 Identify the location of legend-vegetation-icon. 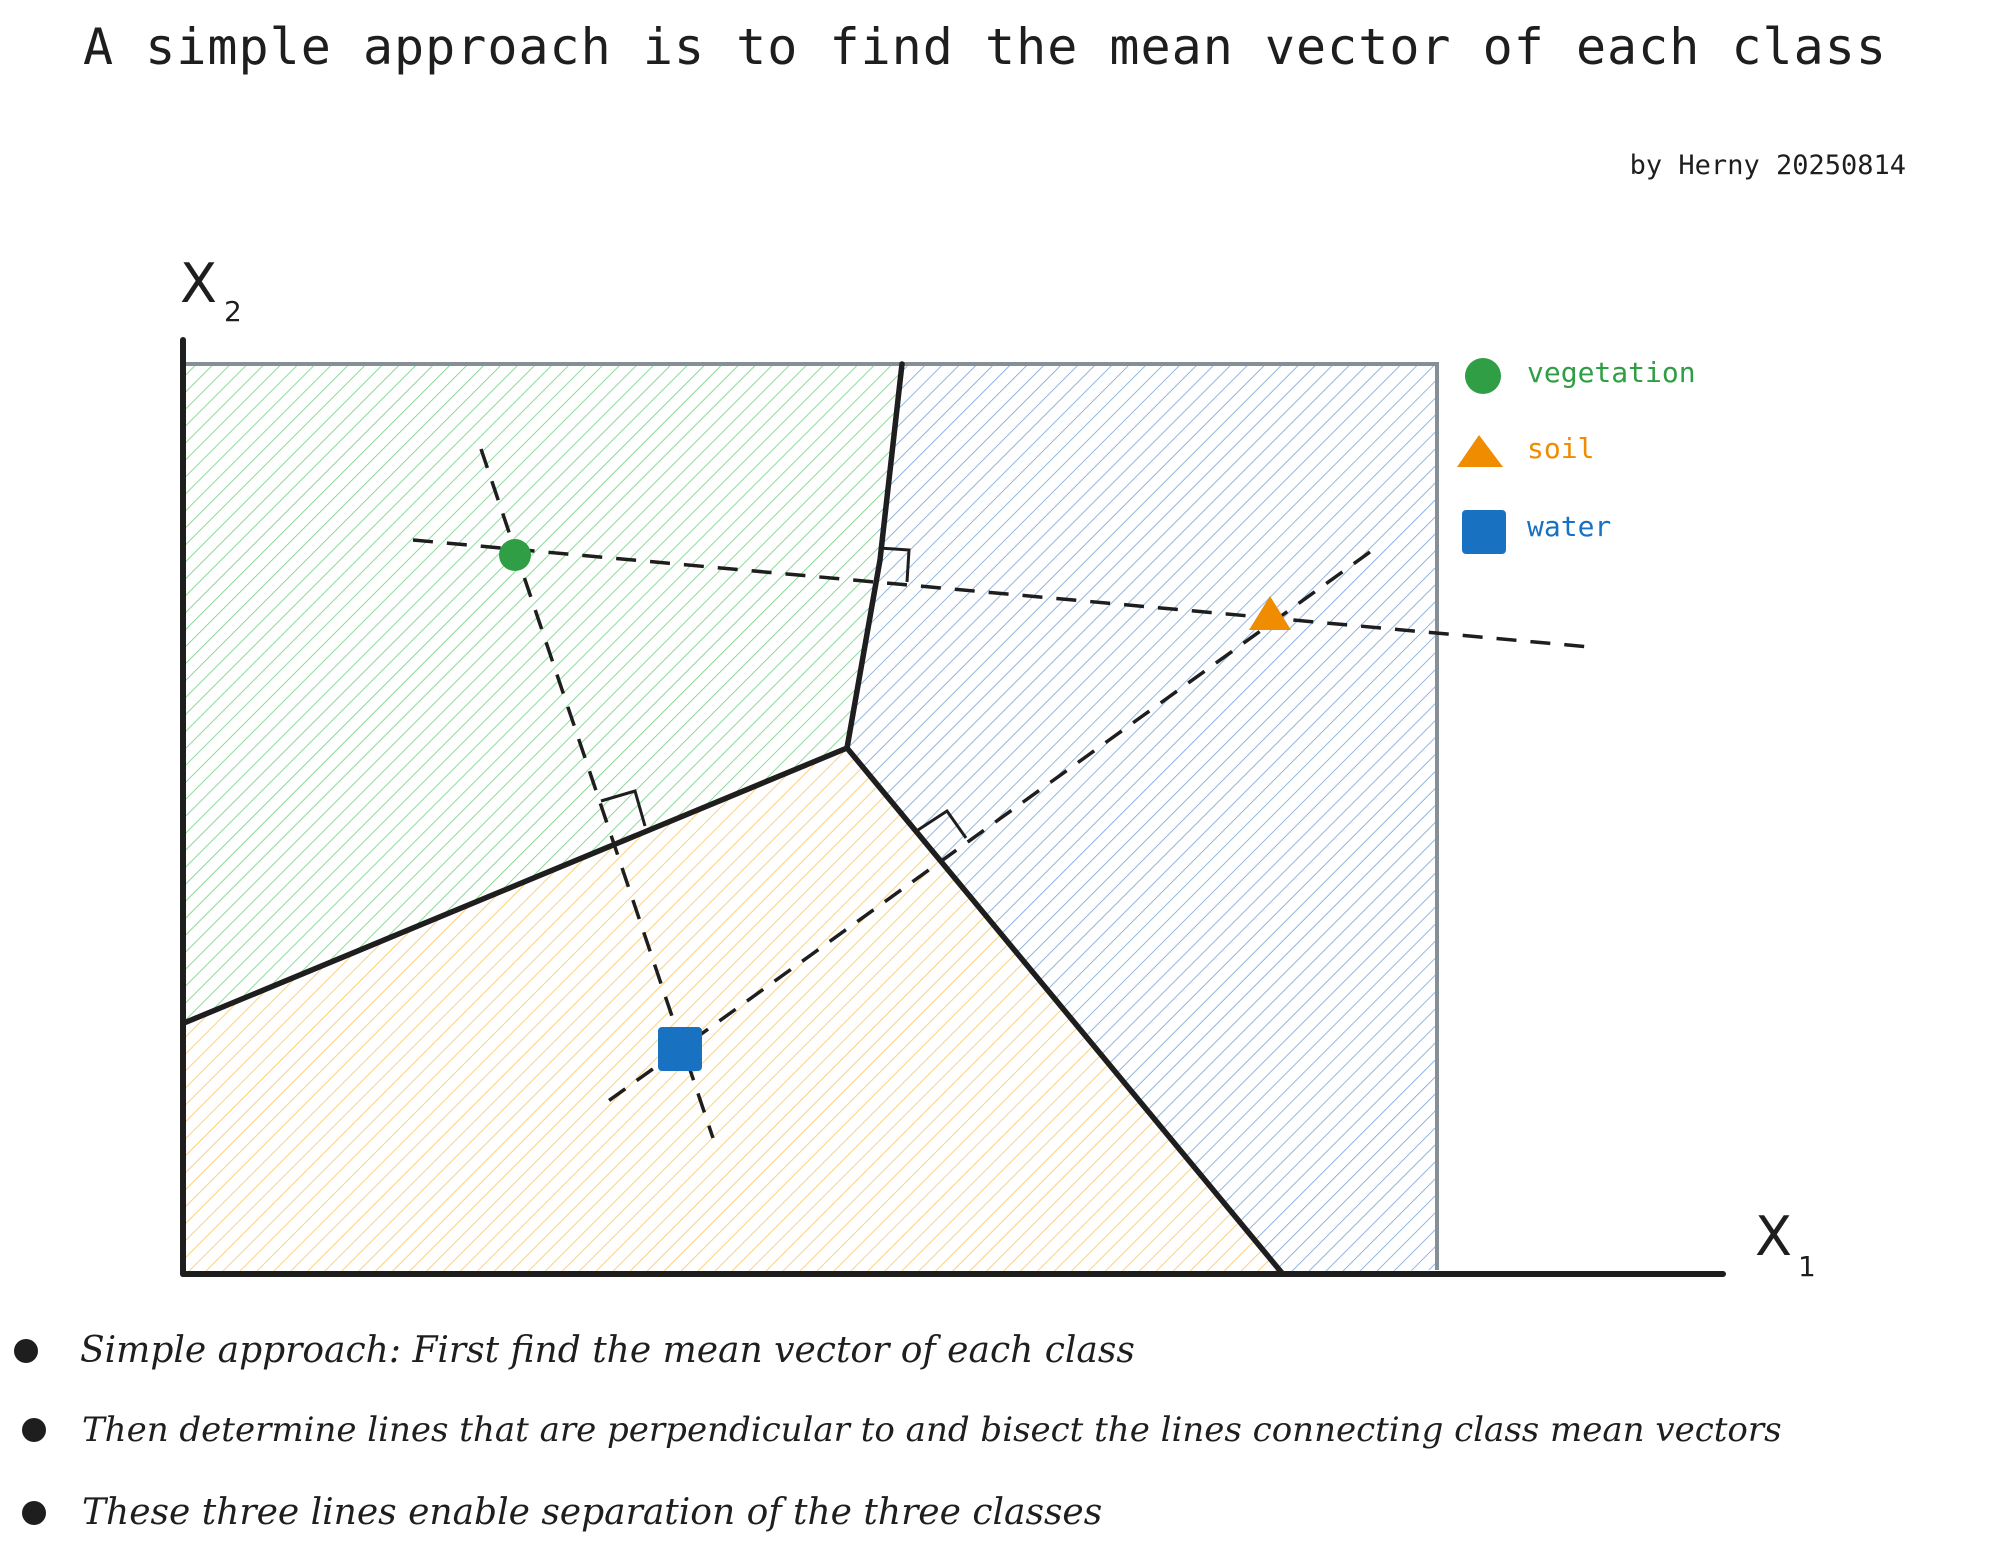
(1483, 376).